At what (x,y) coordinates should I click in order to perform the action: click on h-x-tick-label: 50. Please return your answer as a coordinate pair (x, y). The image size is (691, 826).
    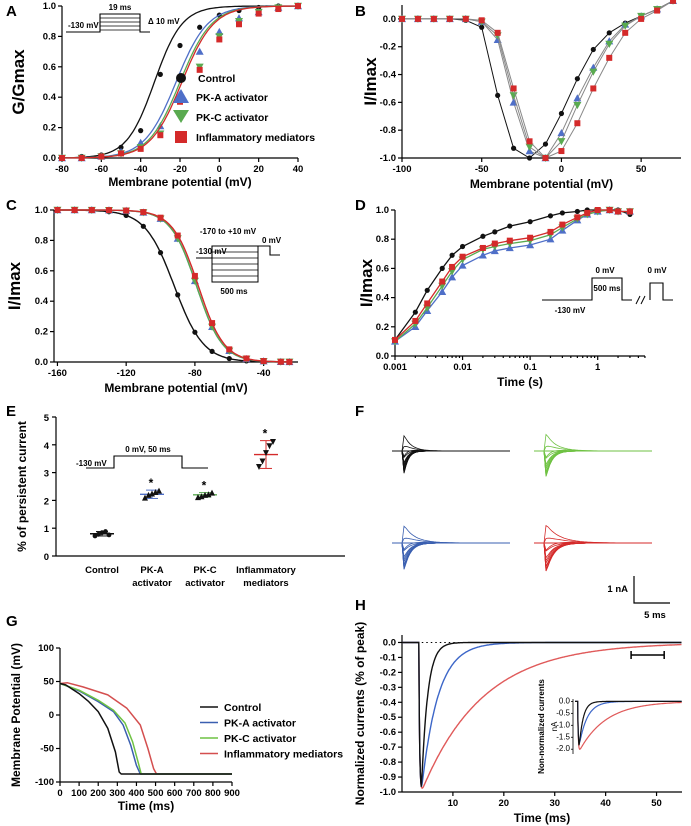
    Looking at the image, I should click on (656, 803).